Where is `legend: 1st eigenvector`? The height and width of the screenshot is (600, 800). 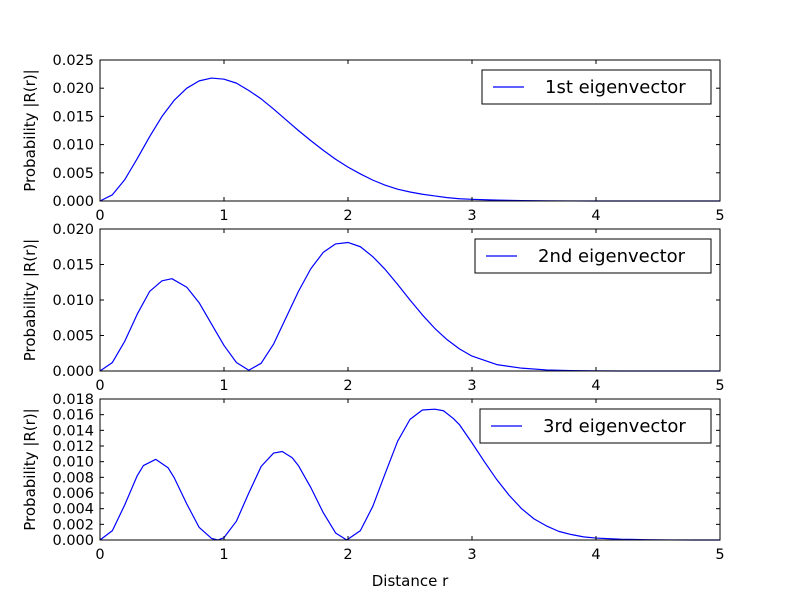
legend: 1st eigenvector is located at coordinates (596, 87).